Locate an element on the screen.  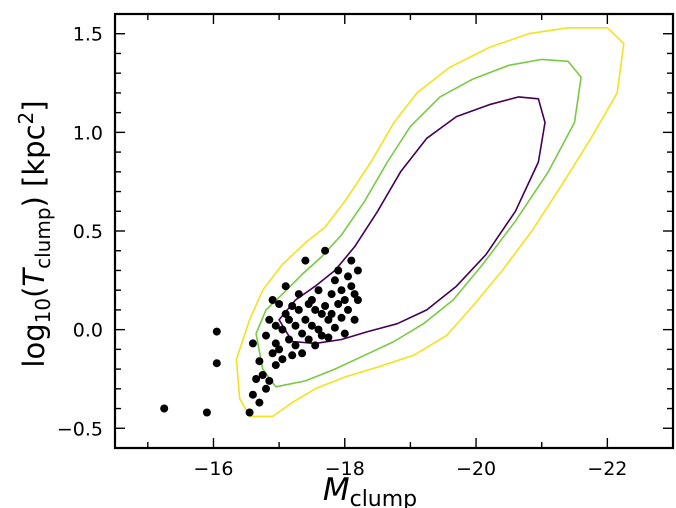
y-tick-label: −0.5 is located at coordinates (80, 429).